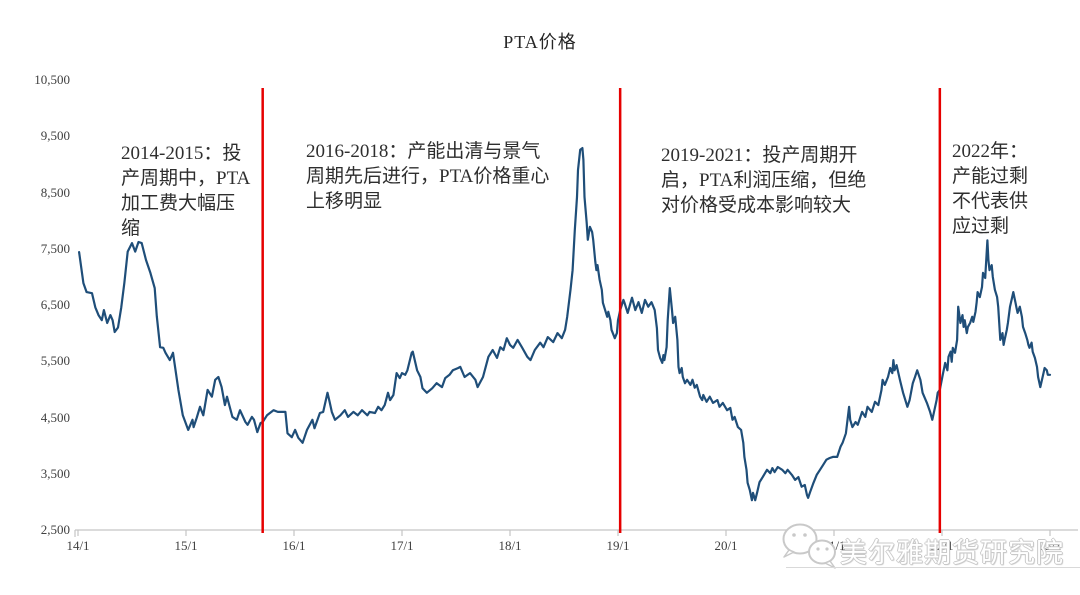 This screenshot has height=595, width=1080. I want to click on watermark-text: 美尔雅期货研究院, so click(952, 553).